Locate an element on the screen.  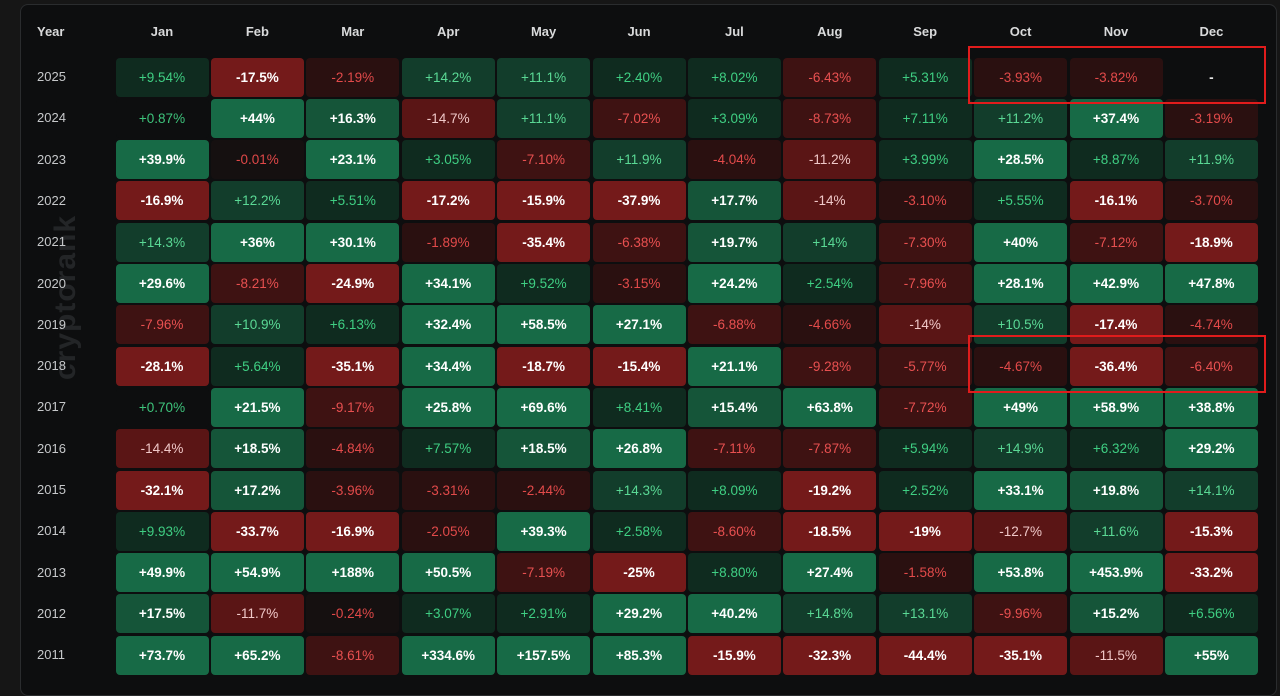
cell-2020-mar: -24.9% is located at coordinates (353, 283).